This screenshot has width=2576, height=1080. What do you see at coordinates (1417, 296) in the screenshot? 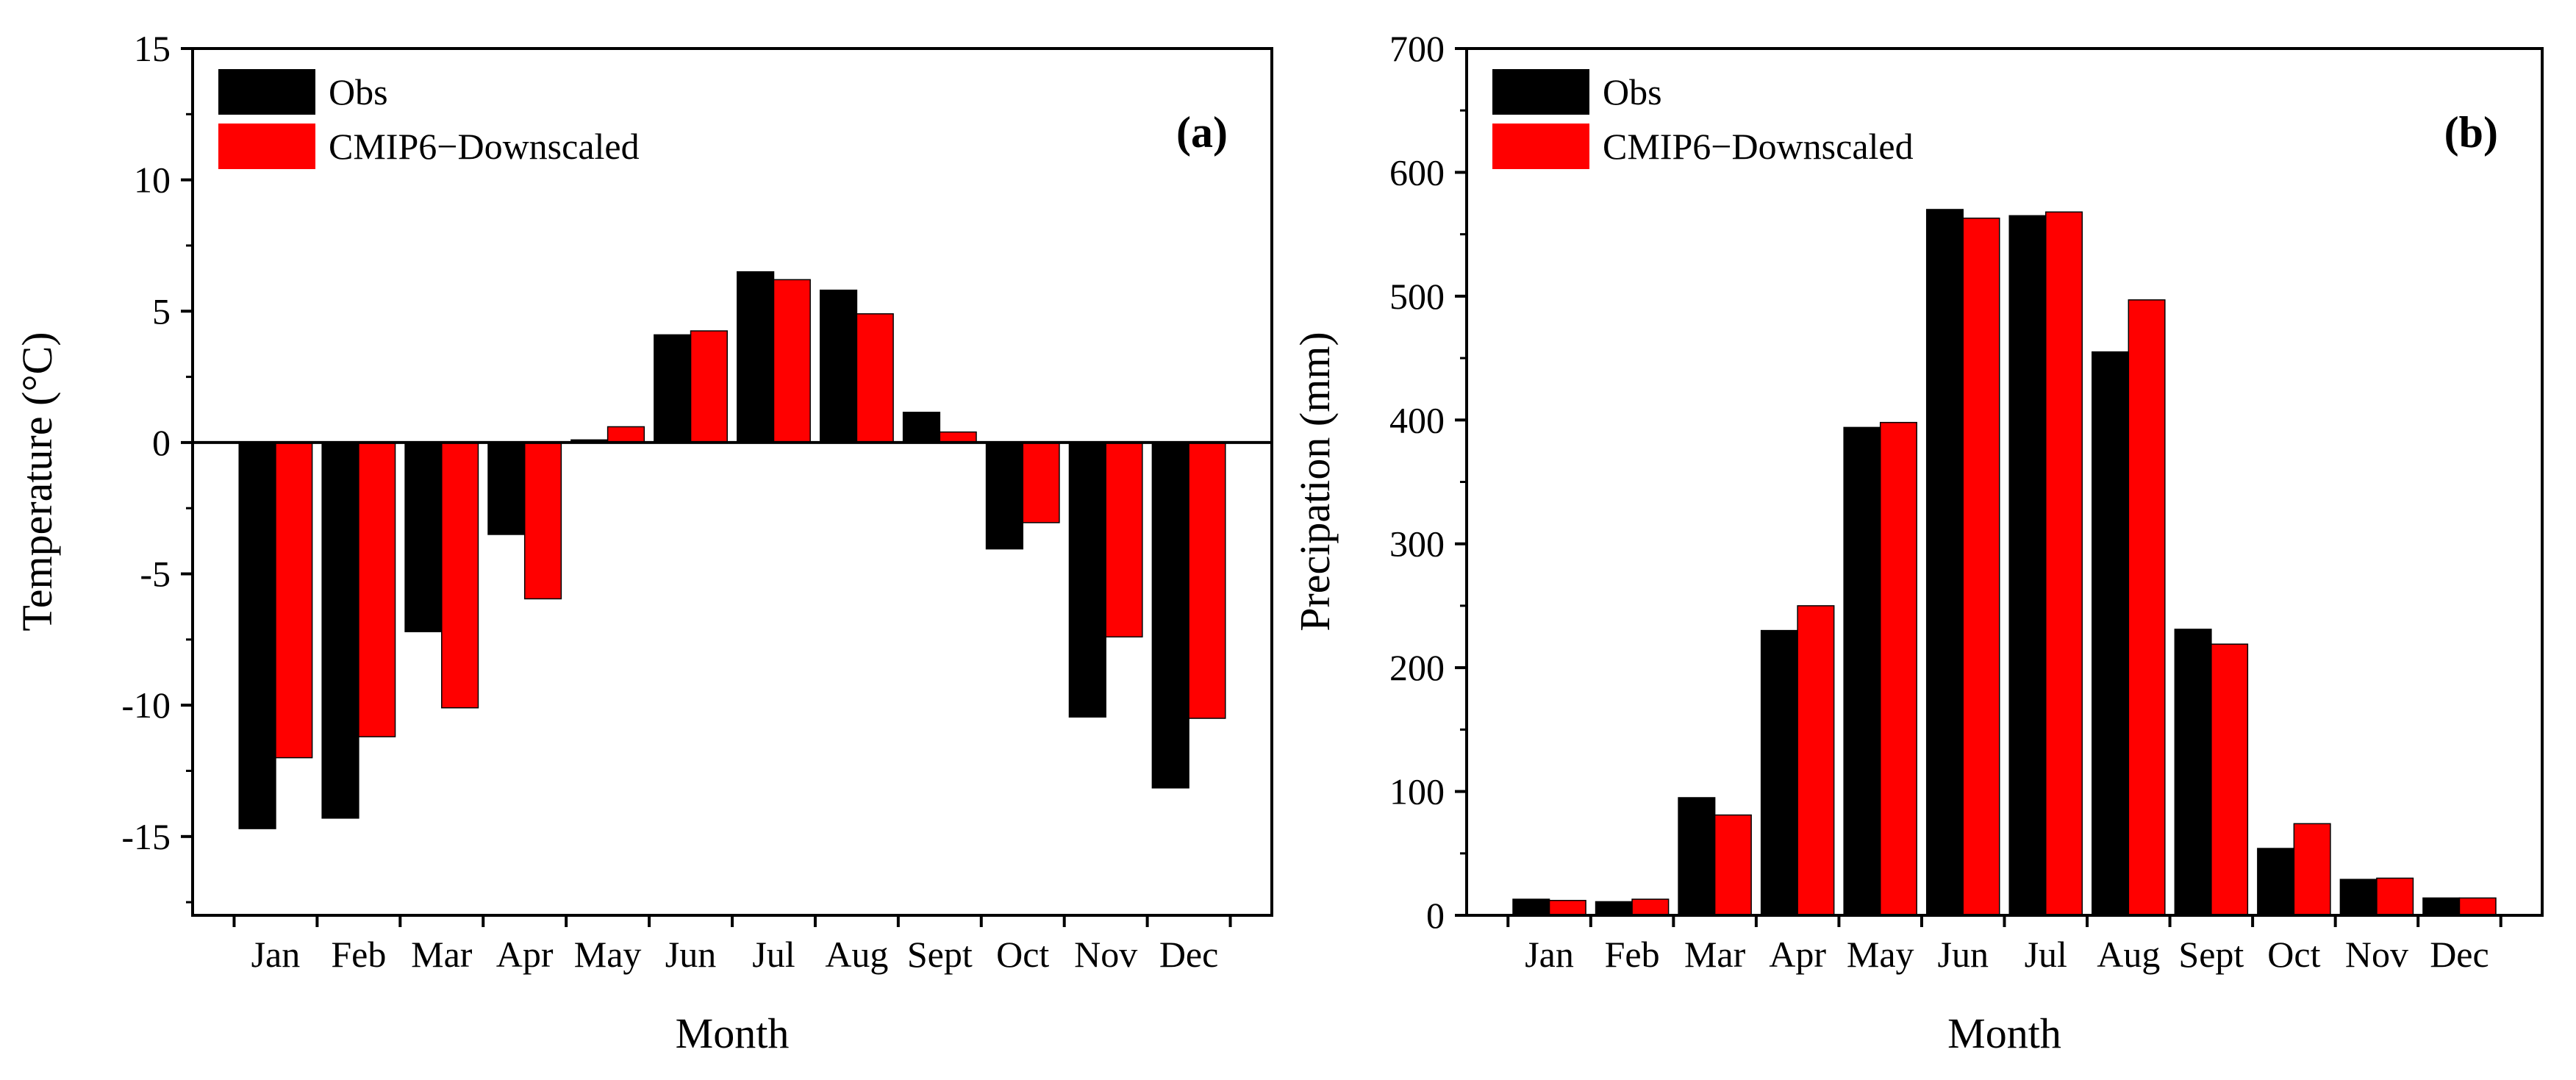
I see `y-tick-label: 500` at bounding box center [1417, 296].